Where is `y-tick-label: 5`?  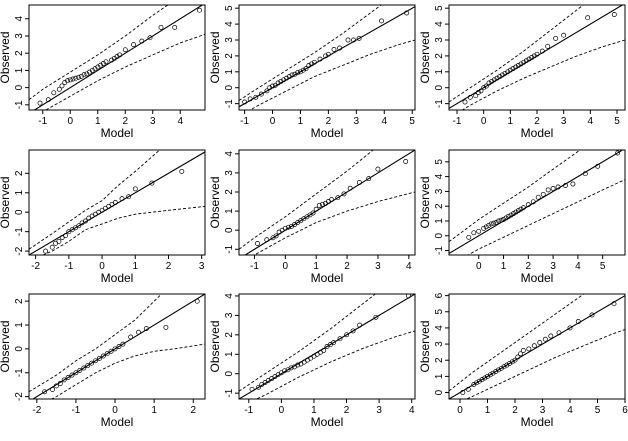
y-tick-label: 5 is located at coordinates (439, 162).